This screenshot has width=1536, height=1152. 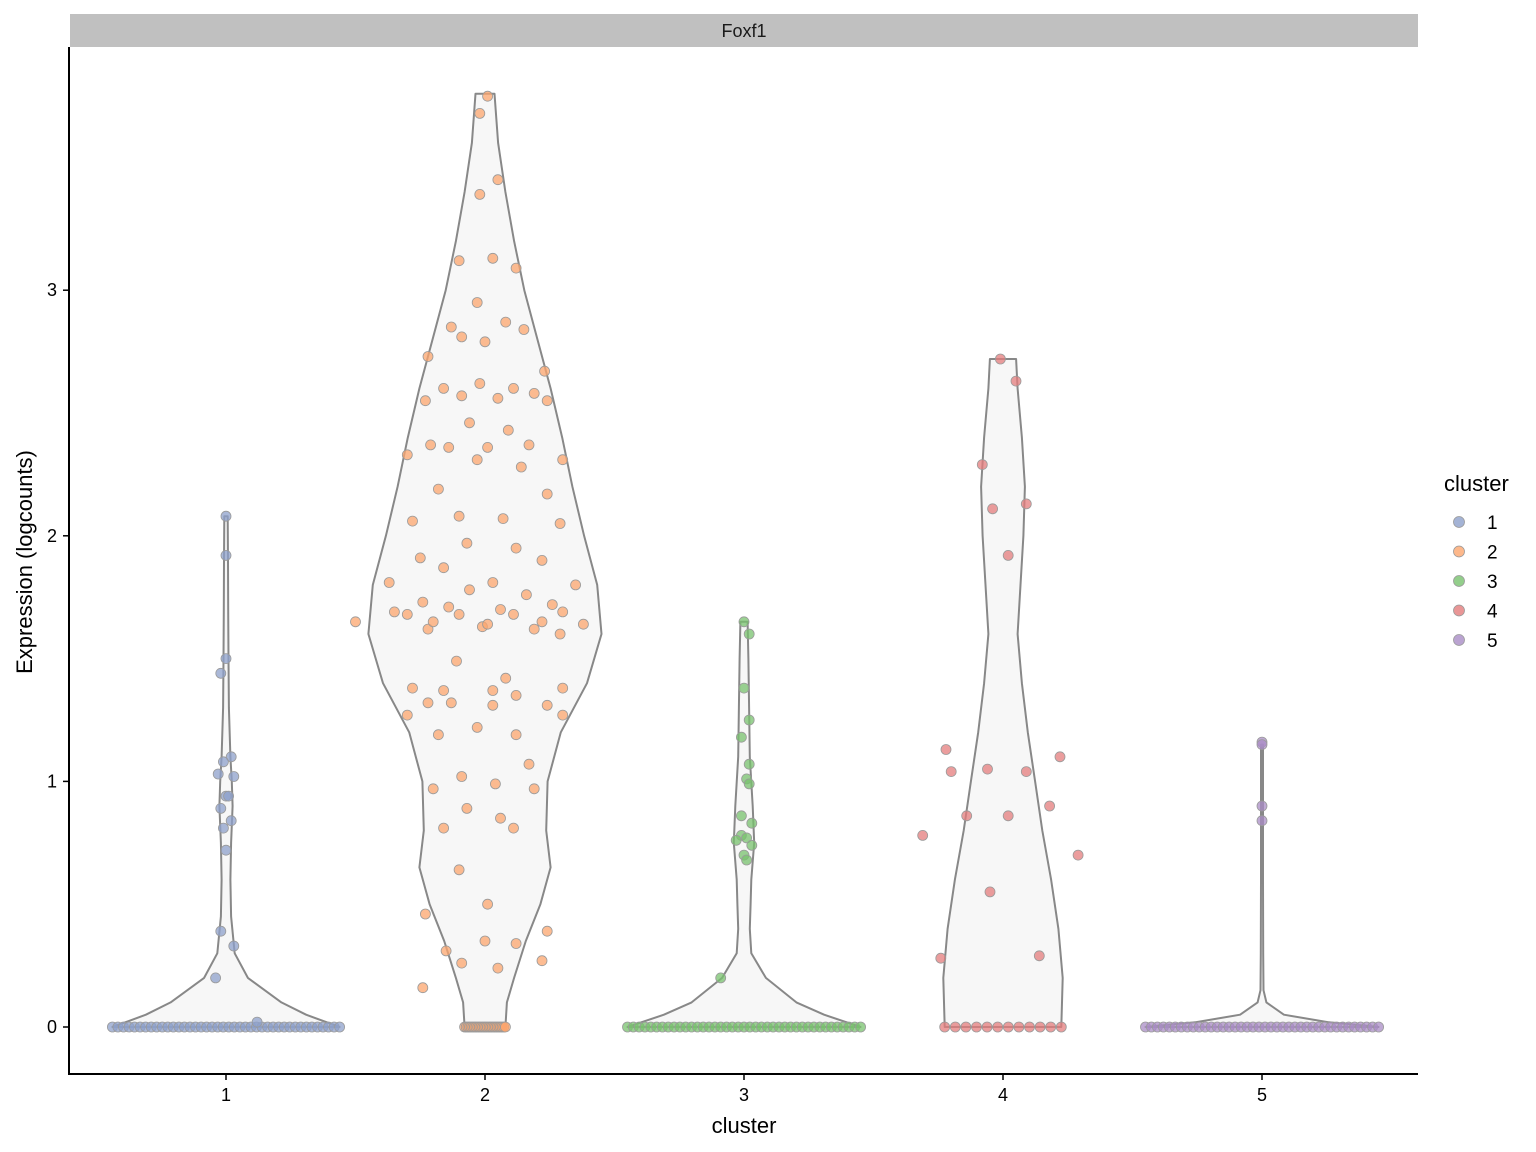 I want to click on facet-strip-background, so click(x=744, y=30).